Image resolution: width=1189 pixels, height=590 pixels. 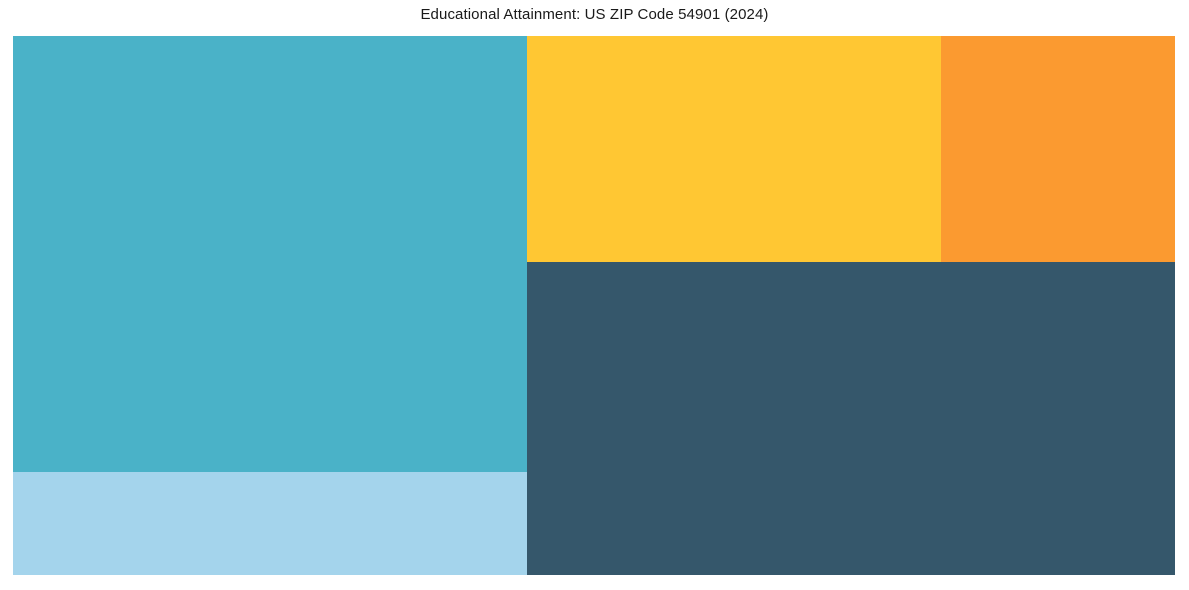 What do you see at coordinates (270, 523) in the screenshot?
I see `tile-less-than-high-school: Less than high school` at bounding box center [270, 523].